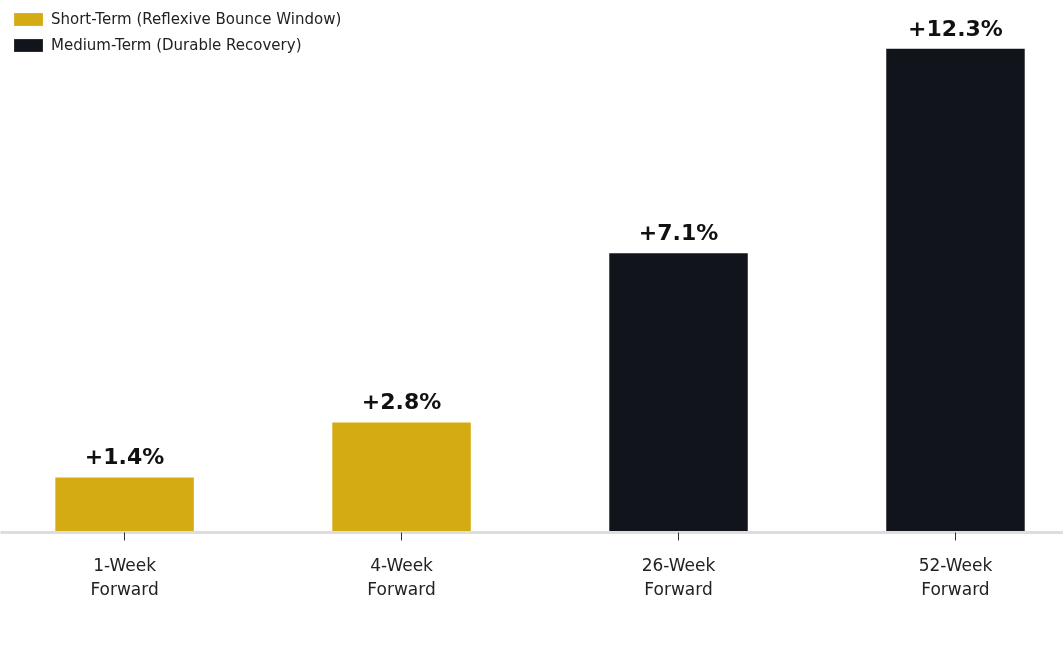  What do you see at coordinates (176, 45) in the screenshot?
I see `legend-label: Medium-Term (Durable Recovery)` at bounding box center [176, 45].